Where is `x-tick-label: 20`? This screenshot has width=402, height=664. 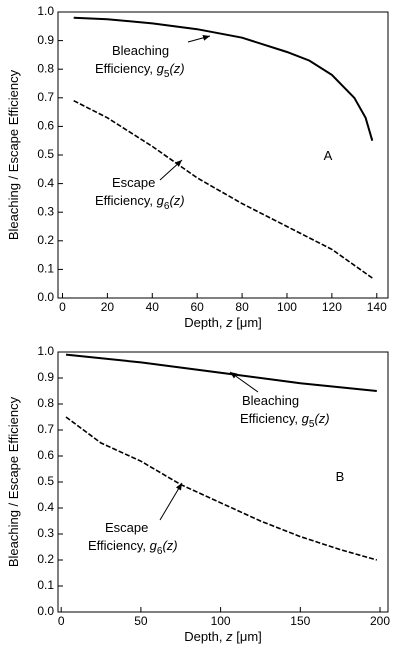 x-tick-label: 20 is located at coordinates (108, 307).